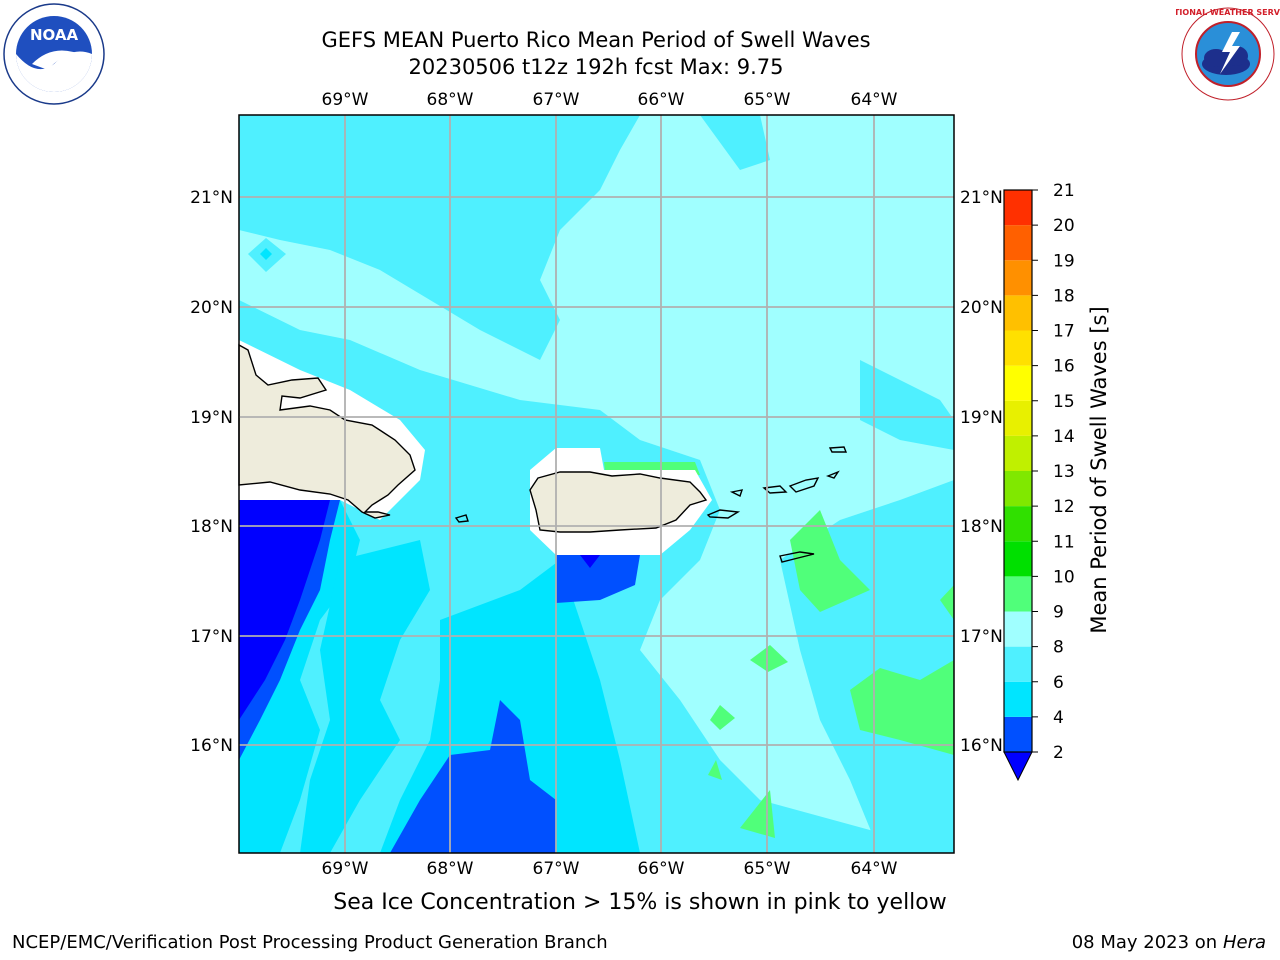  What do you see at coordinates (1064, 226) in the screenshot?
I see `colorbar-tick-label: 20` at bounding box center [1064, 226].